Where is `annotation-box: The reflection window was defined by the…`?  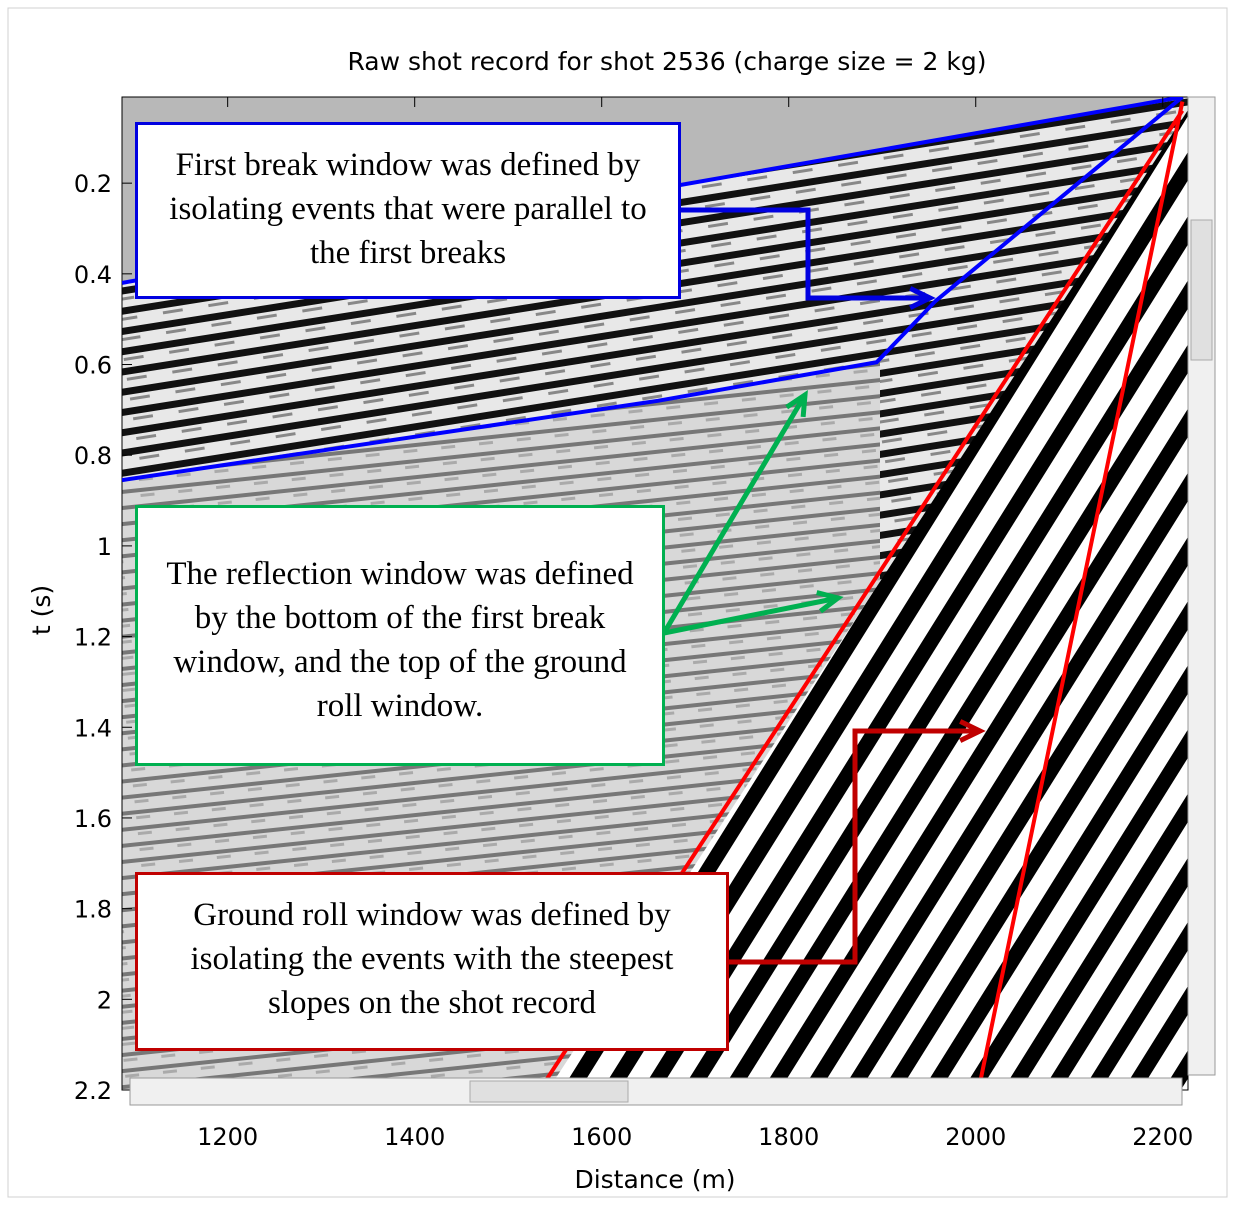
annotation-box: The reflection window was defined by the… is located at coordinates (400, 635).